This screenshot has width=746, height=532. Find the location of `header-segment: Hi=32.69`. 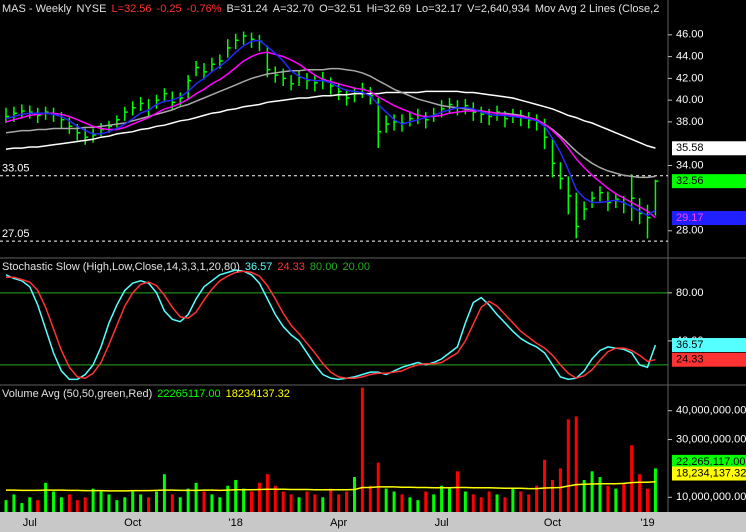

header-segment: Hi=32.69 is located at coordinates (389, 9).